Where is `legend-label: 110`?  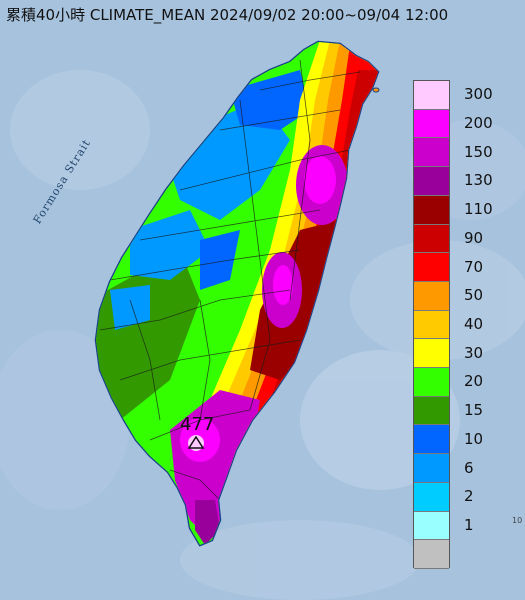 legend-label: 110 is located at coordinates (478, 209).